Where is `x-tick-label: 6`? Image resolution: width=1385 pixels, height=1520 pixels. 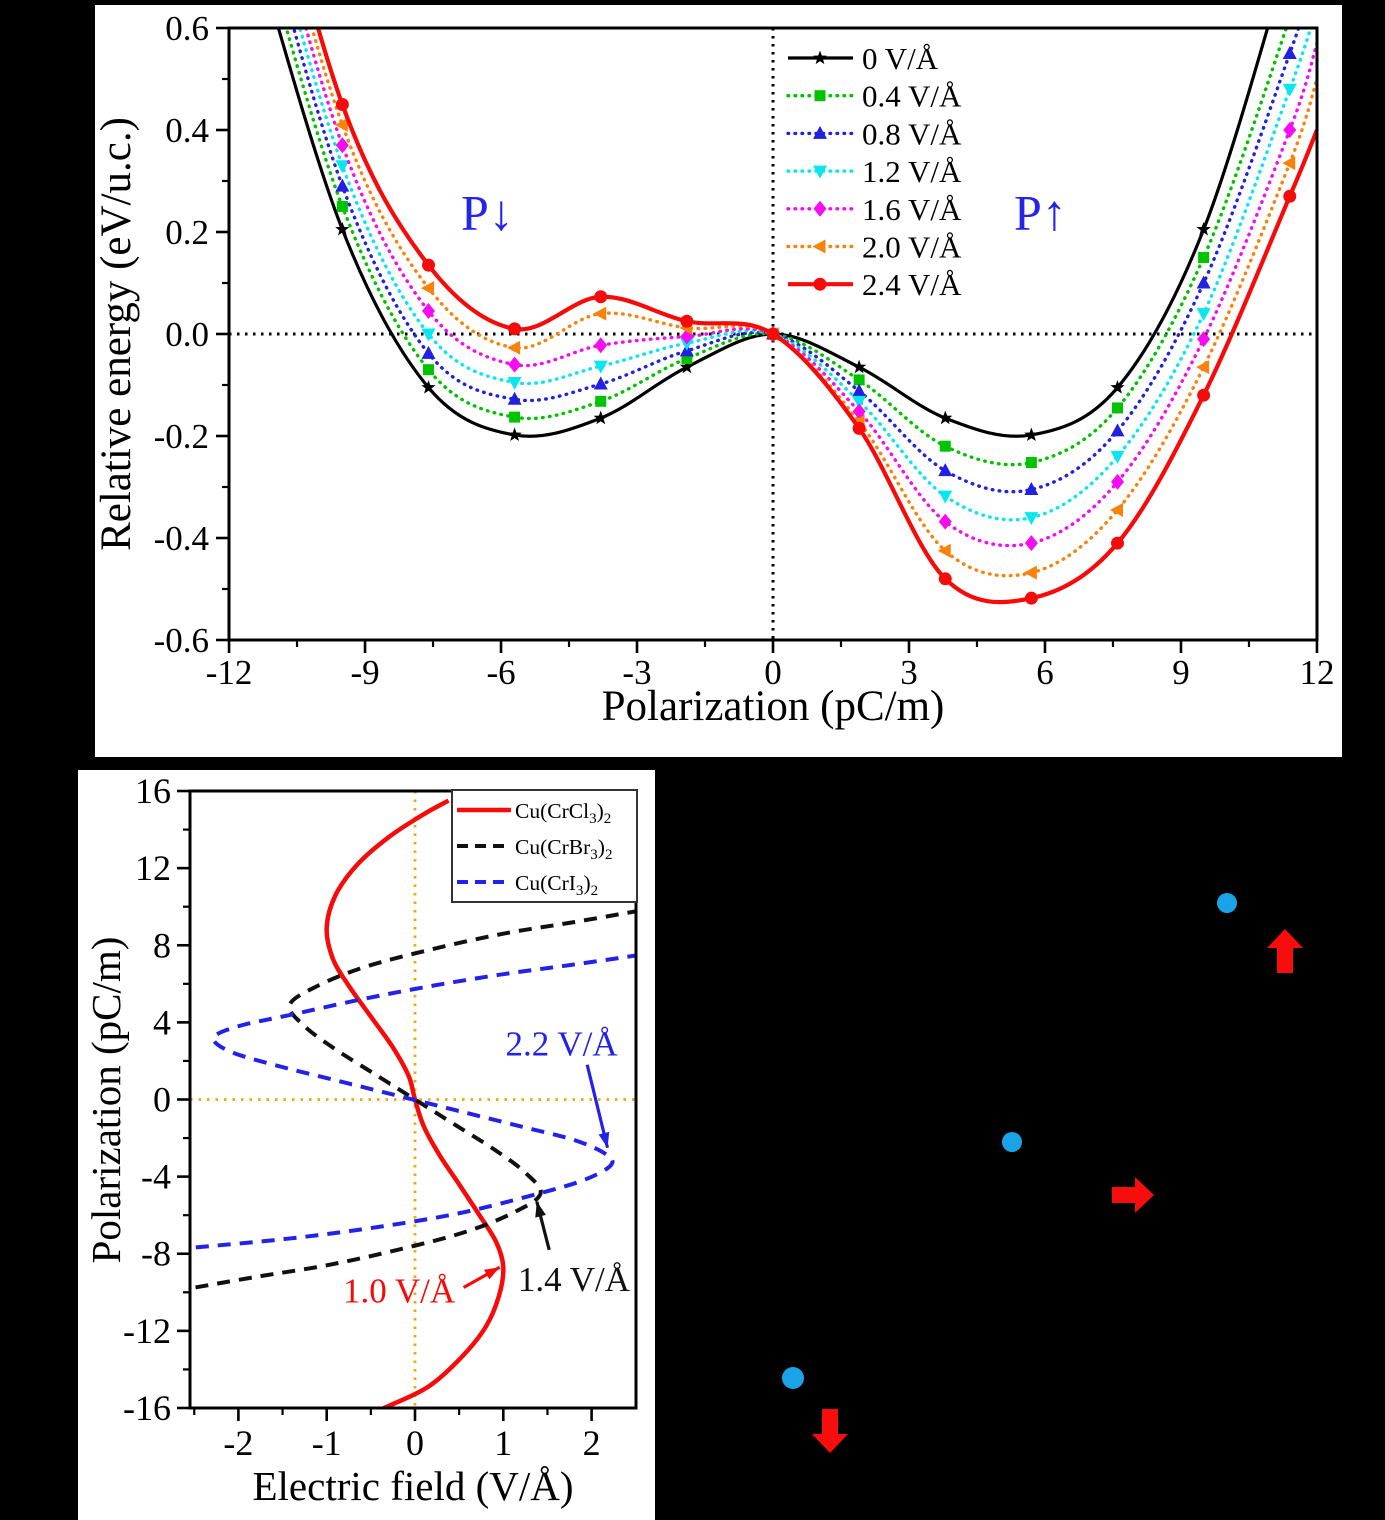 x-tick-label: 6 is located at coordinates (1045, 672).